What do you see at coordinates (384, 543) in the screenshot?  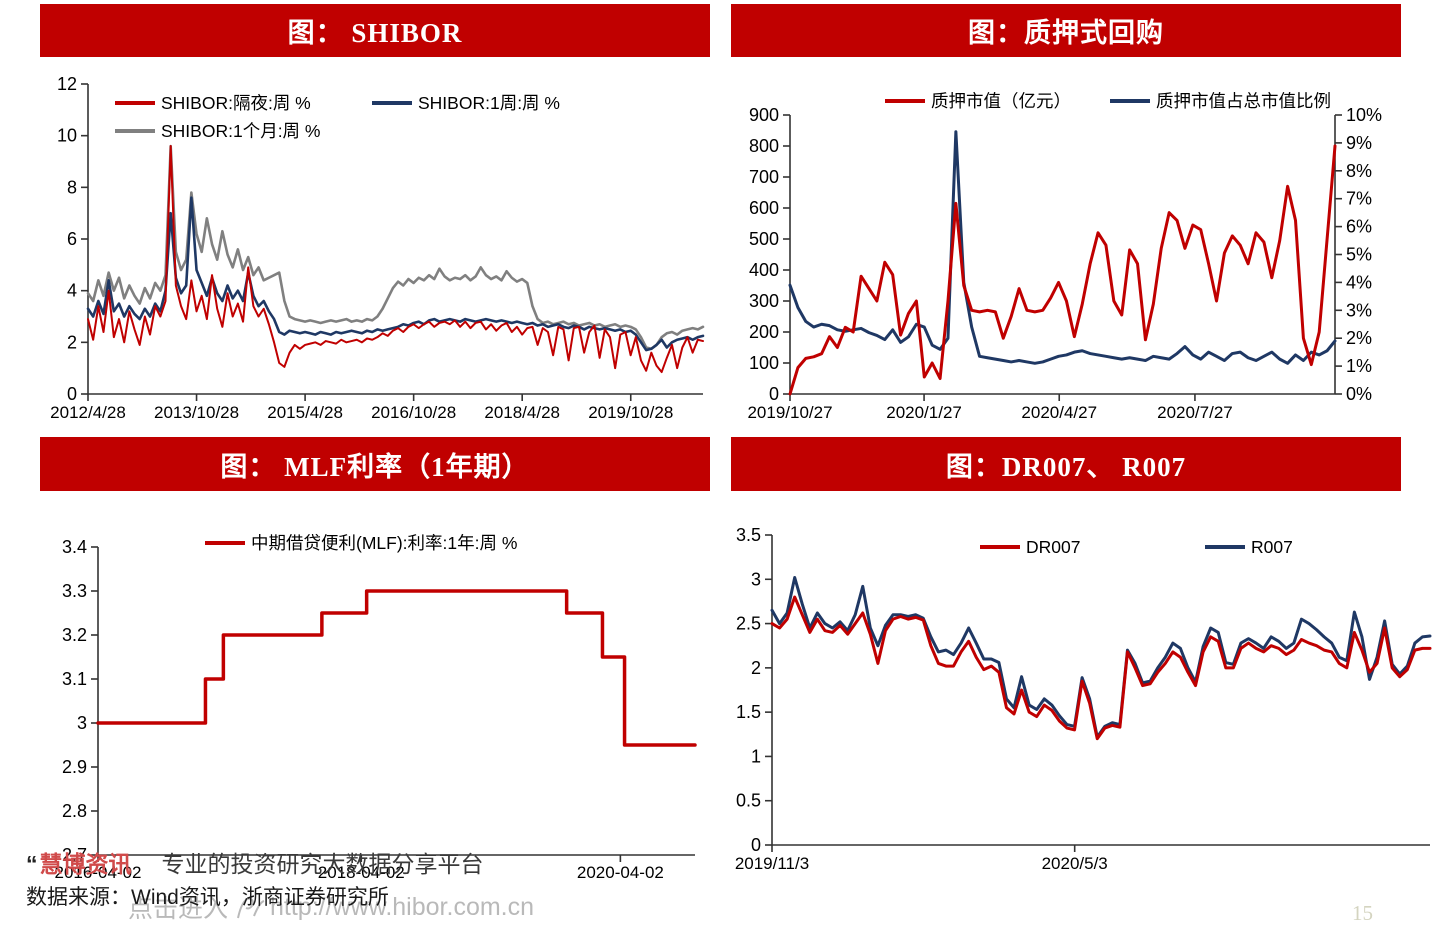 I see `tick-label: 中期借贷便利(MLF):利率:1年:周 %` at bounding box center [384, 543].